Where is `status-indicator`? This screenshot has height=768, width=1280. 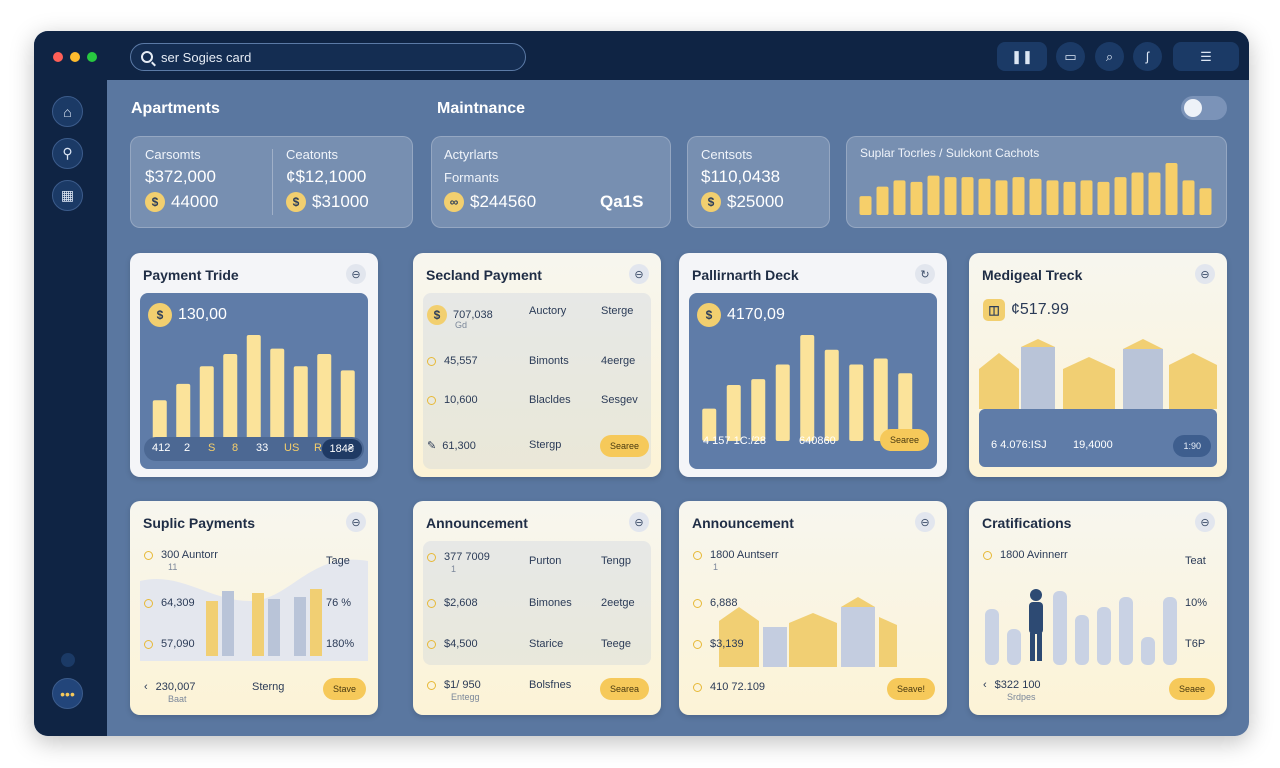
status-indicator is located at coordinates (68, 660).